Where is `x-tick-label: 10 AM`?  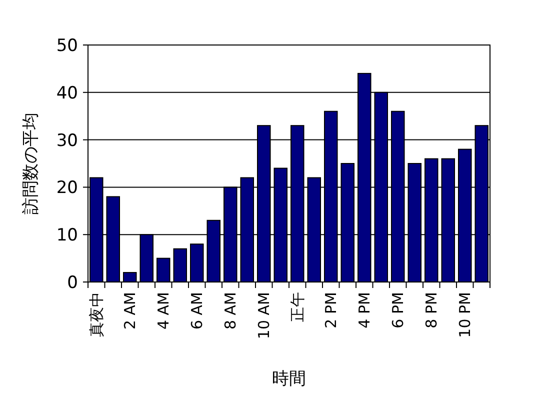 x-tick-label: 10 AM is located at coordinates (263, 316).